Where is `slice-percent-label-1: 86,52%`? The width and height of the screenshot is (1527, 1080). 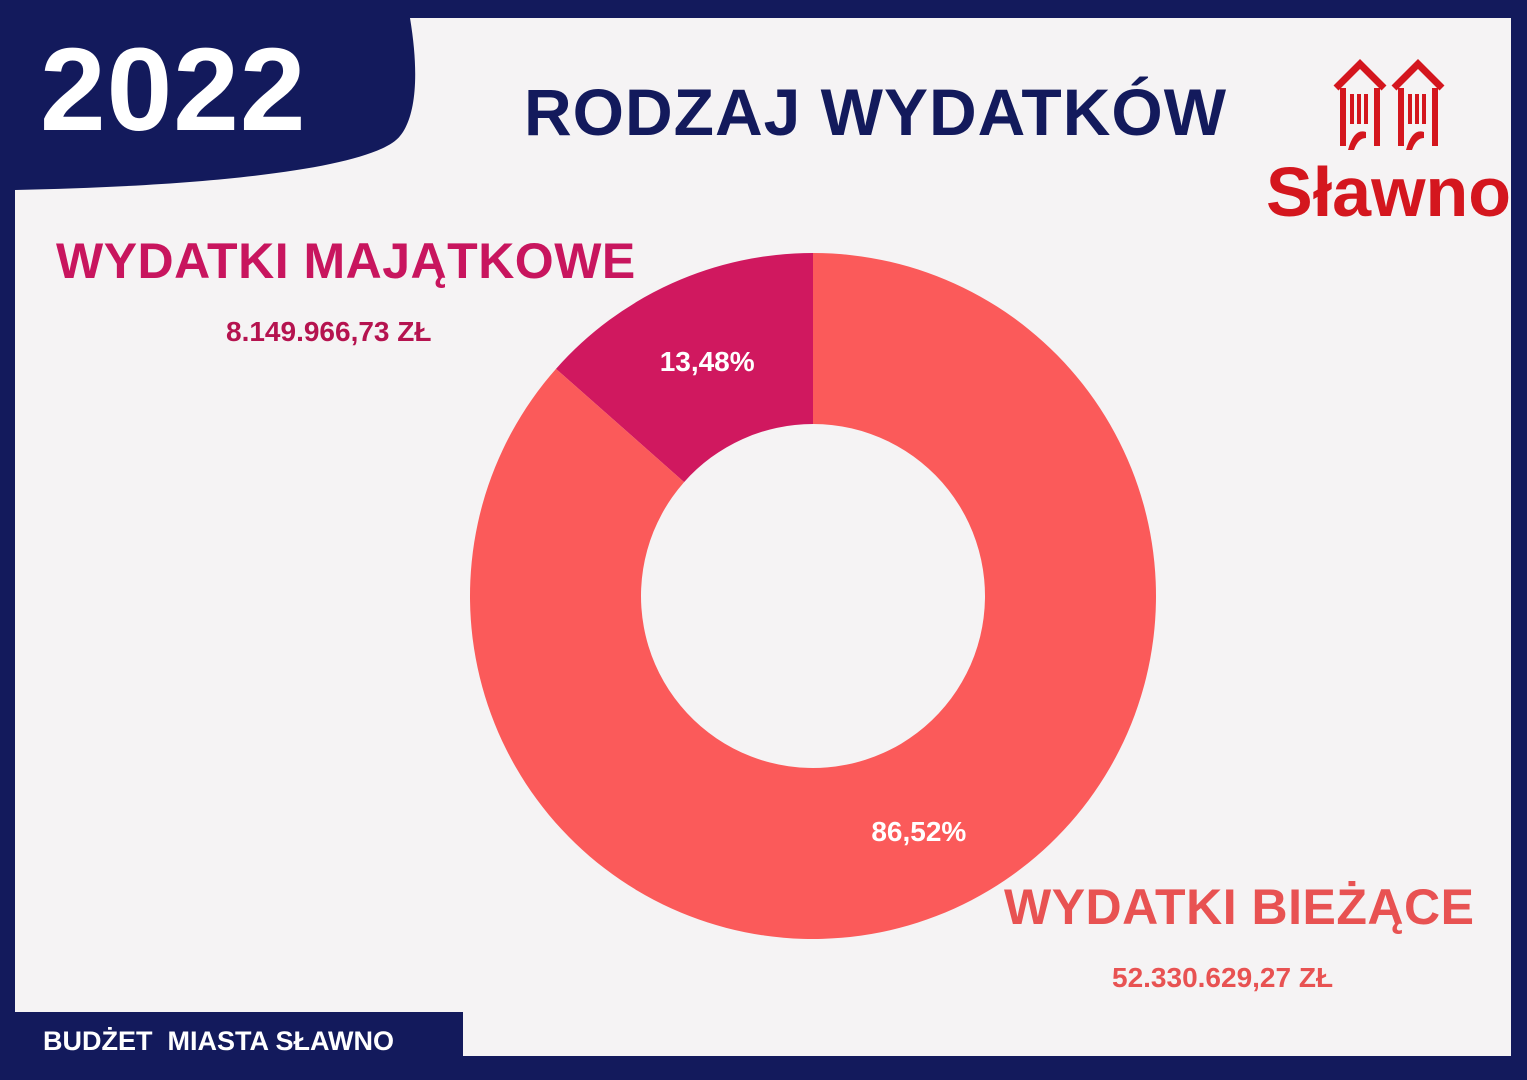
slice-percent-label-1: 86,52% is located at coordinates (918, 831).